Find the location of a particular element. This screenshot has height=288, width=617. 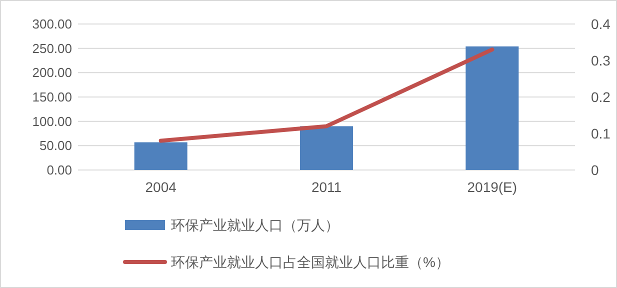

x-tick-label: 2019(E) is located at coordinates (492, 187).